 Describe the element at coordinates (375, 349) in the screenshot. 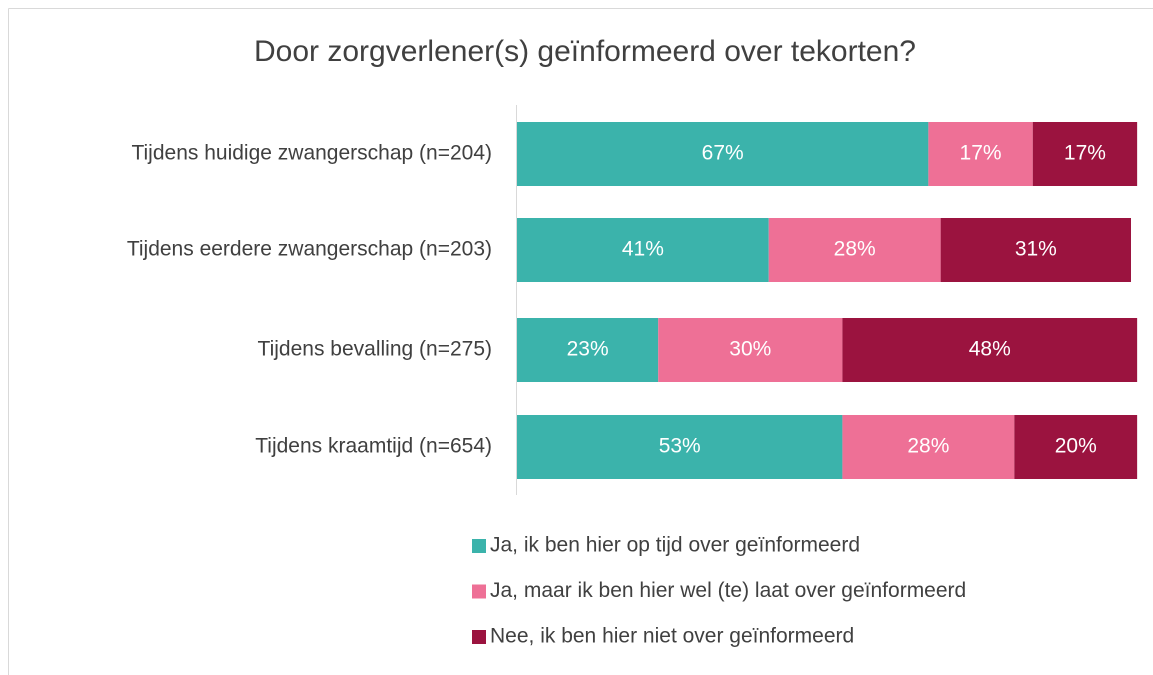

I see `category-label: Tijdens bevalling (n=275)` at that location.